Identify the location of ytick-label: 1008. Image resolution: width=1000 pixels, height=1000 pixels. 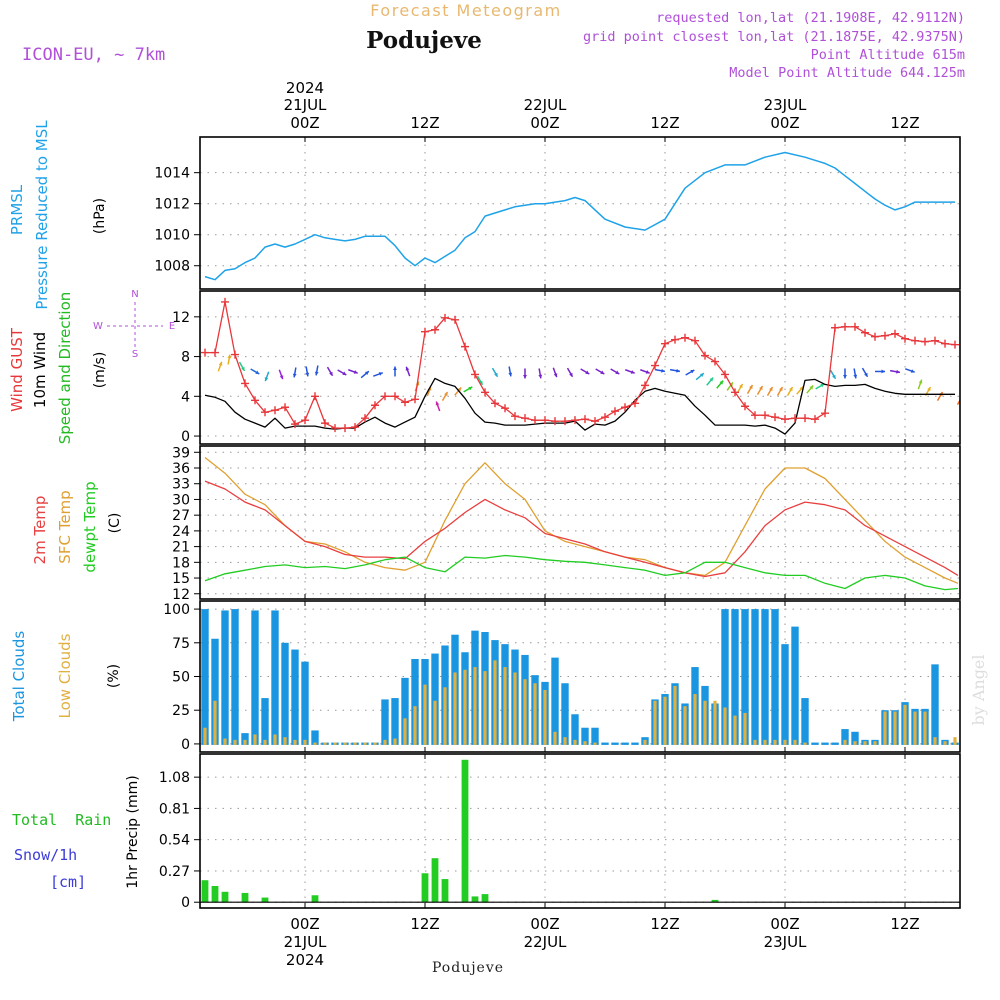
(172, 267).